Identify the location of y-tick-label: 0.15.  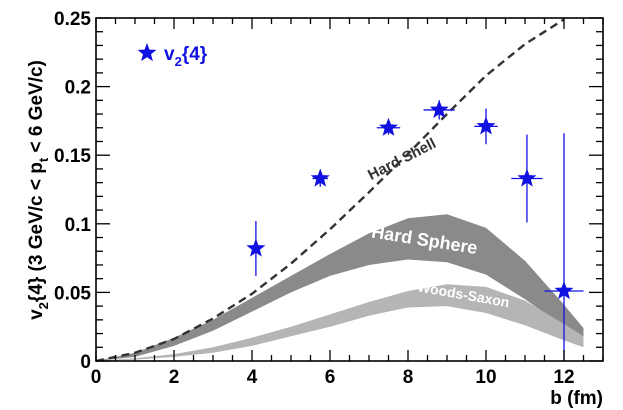
(72, 156).